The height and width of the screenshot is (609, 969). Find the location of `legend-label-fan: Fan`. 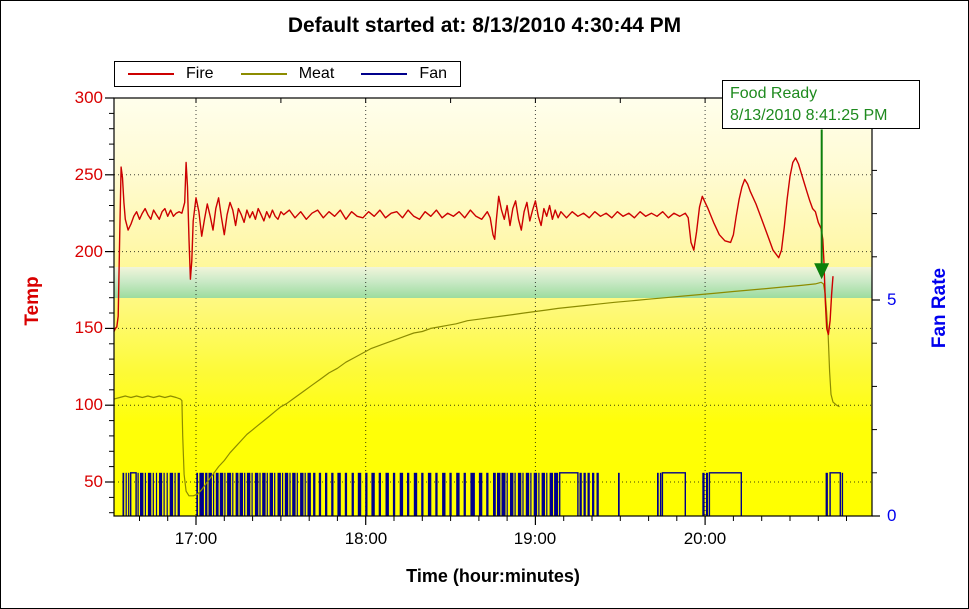

legend-label-fan: Fan is located at coordinates (433, 73).